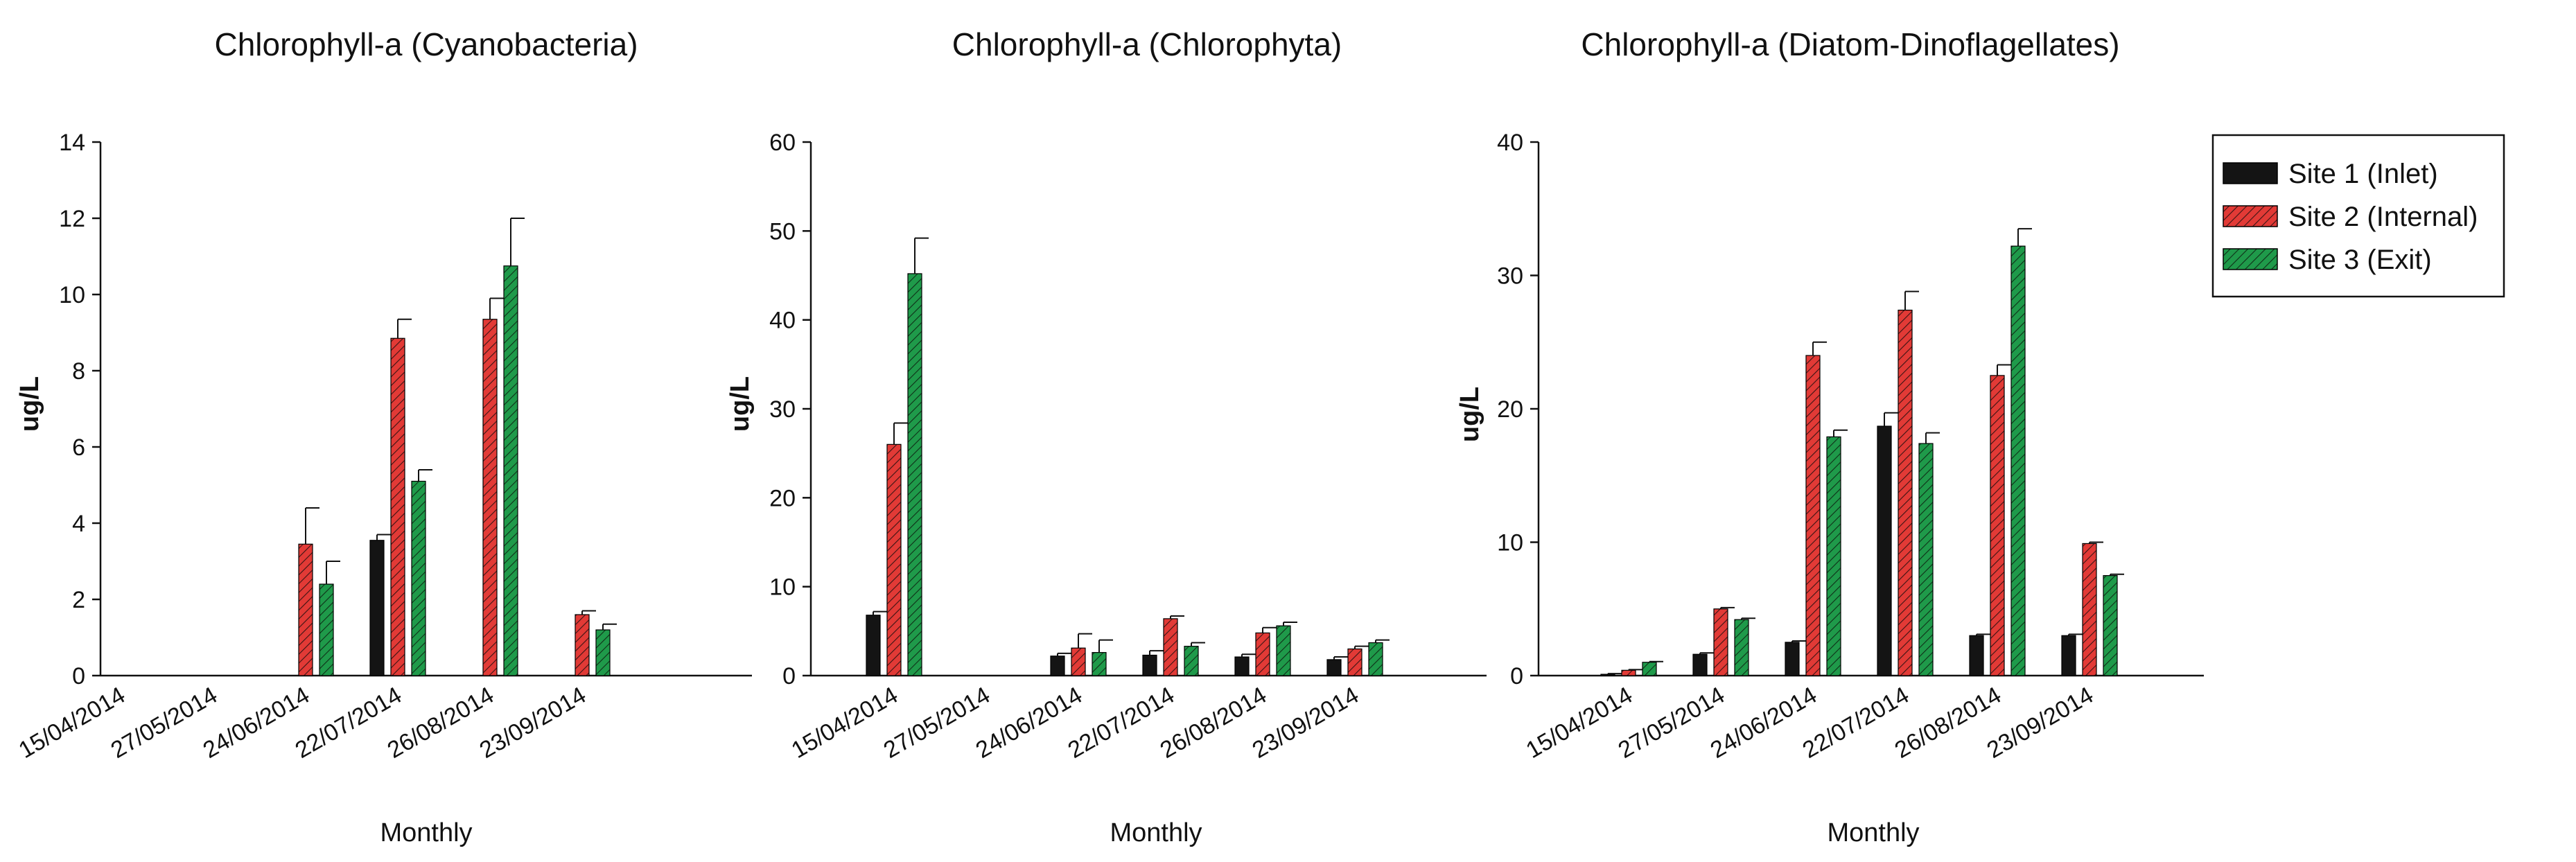  What do you see at coordinates (1720, 642) in the screenshot?
I see `bar-2-27-05-2014` at bounding box center [1720, 642].